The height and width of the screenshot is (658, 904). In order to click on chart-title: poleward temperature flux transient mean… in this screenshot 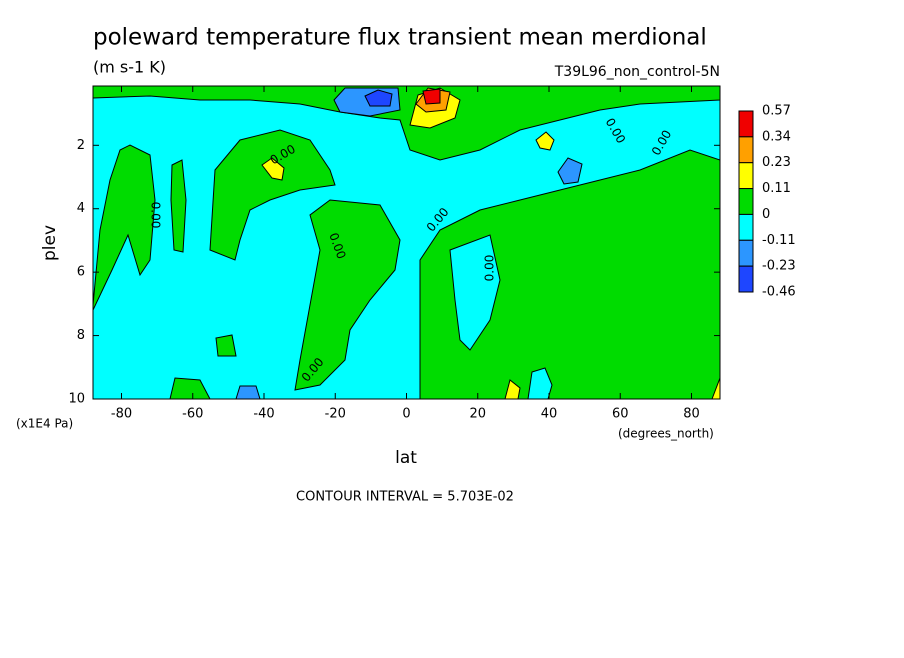, I will do `click(400, 38)`.